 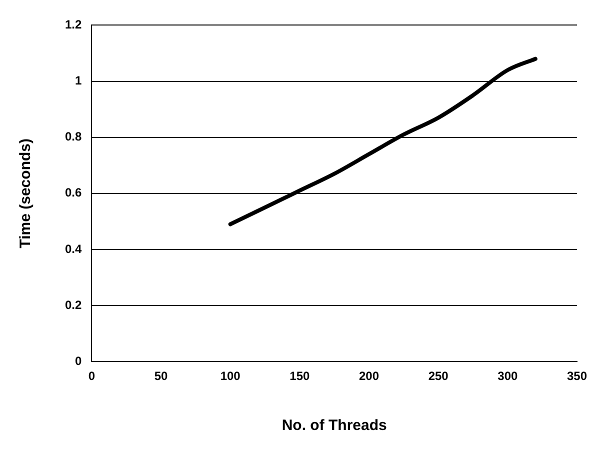 What do you see at coordinates (230, 376) in the screenshot?
I see `x-tick-label: 100` at bounding box center [230, 376].